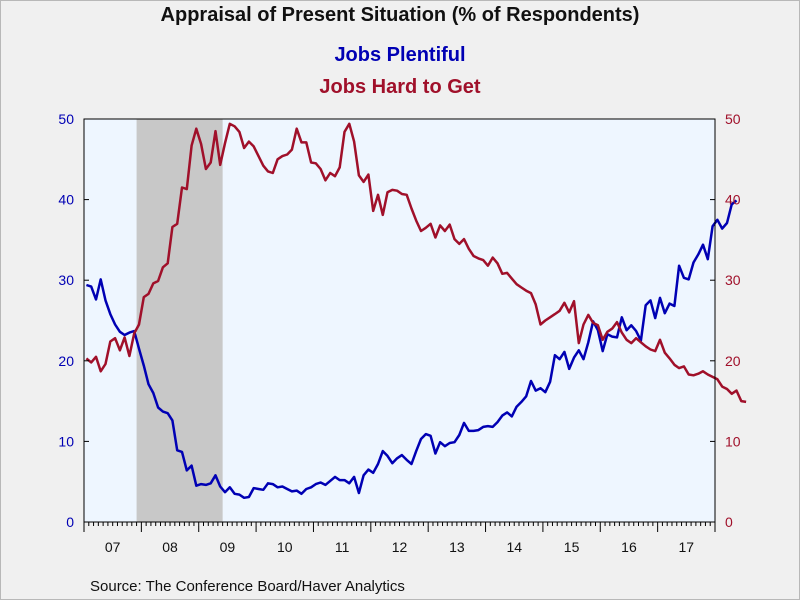 Image resolution: width=800 pixels, height=600 pixels. Describe the element at coordinates (733, 441) in the screenshot. I see `right-y-tick-label: 10` at that location.